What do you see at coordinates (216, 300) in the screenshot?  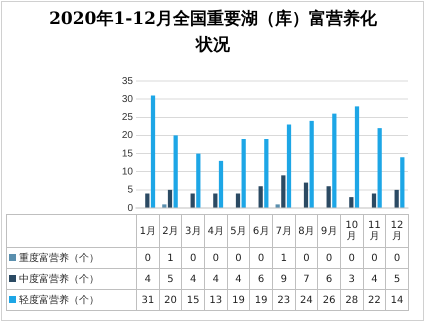 I see `data-label: 13` at bounding box center [216, 300].